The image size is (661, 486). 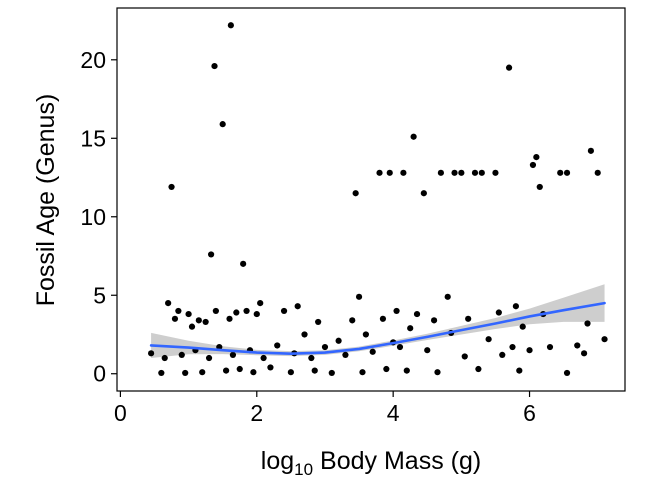 What do you see at coordinates (120, 413) in the screenshot?
I see `x-tick-label: 0` at bounding box center [120, 413].